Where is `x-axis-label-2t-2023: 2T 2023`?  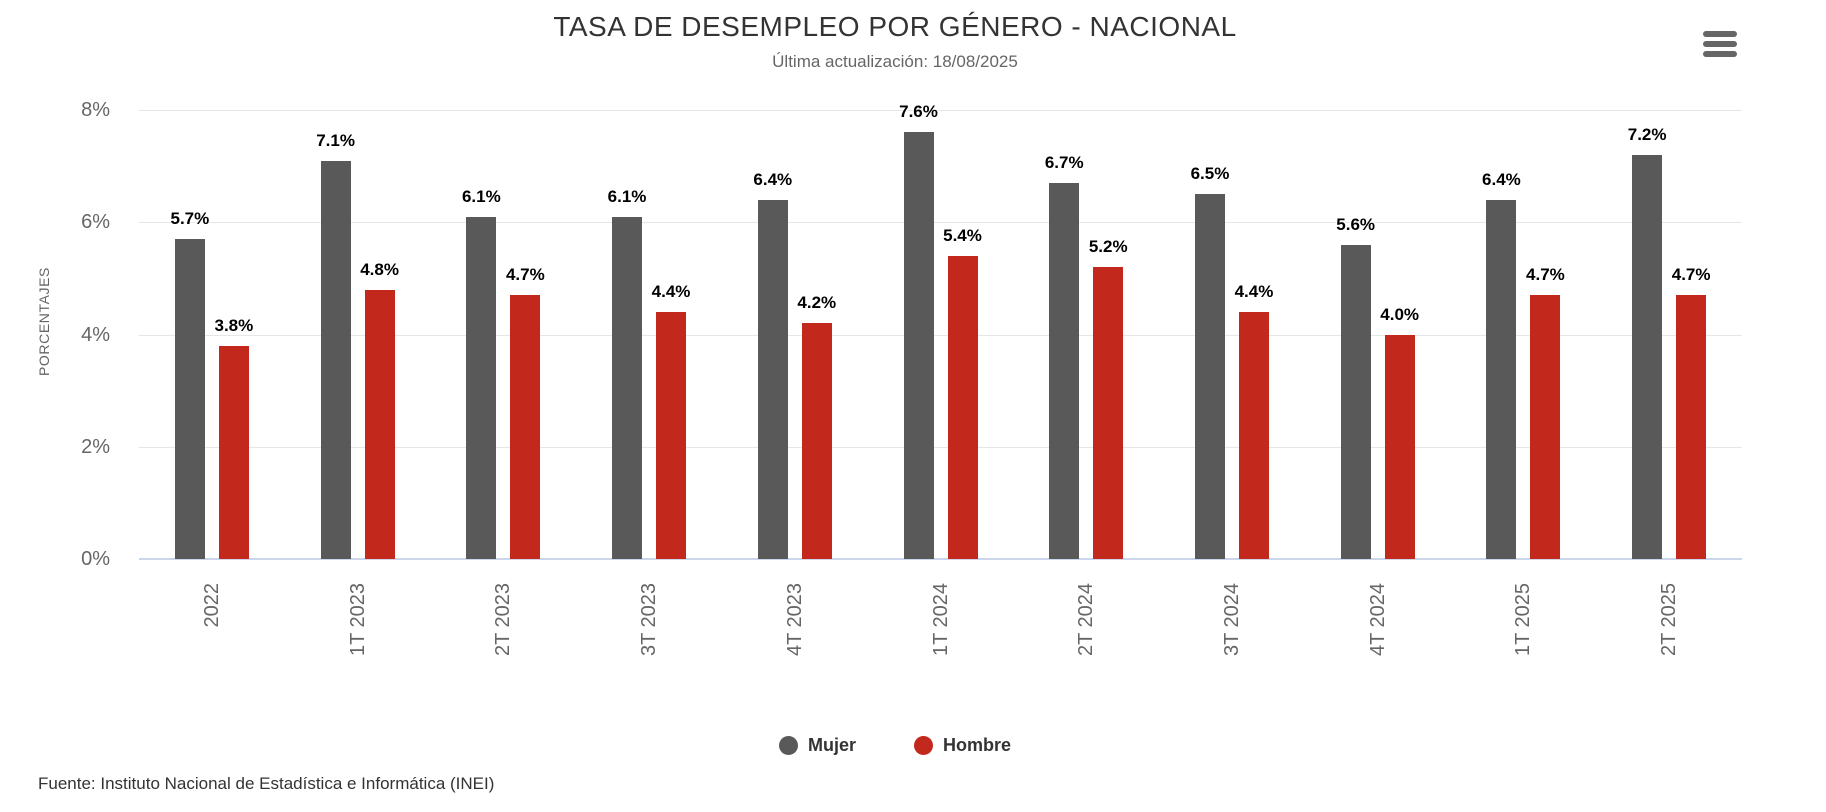 x-axis-label-2t-2023: 2T 2023 is located at coordinates (503, 620).